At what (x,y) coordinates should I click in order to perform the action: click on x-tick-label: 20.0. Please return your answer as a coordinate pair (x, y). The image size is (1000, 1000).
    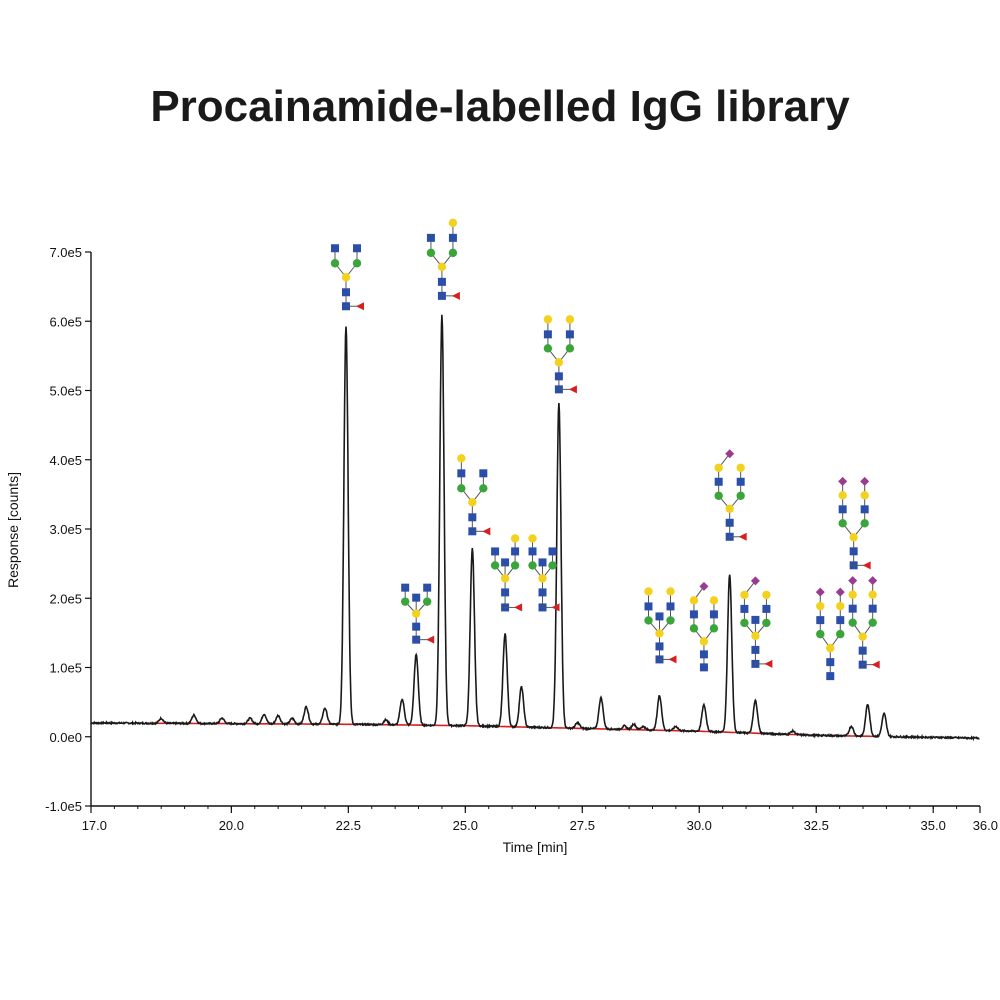
    Looking at the image, I should click on (231, 825).